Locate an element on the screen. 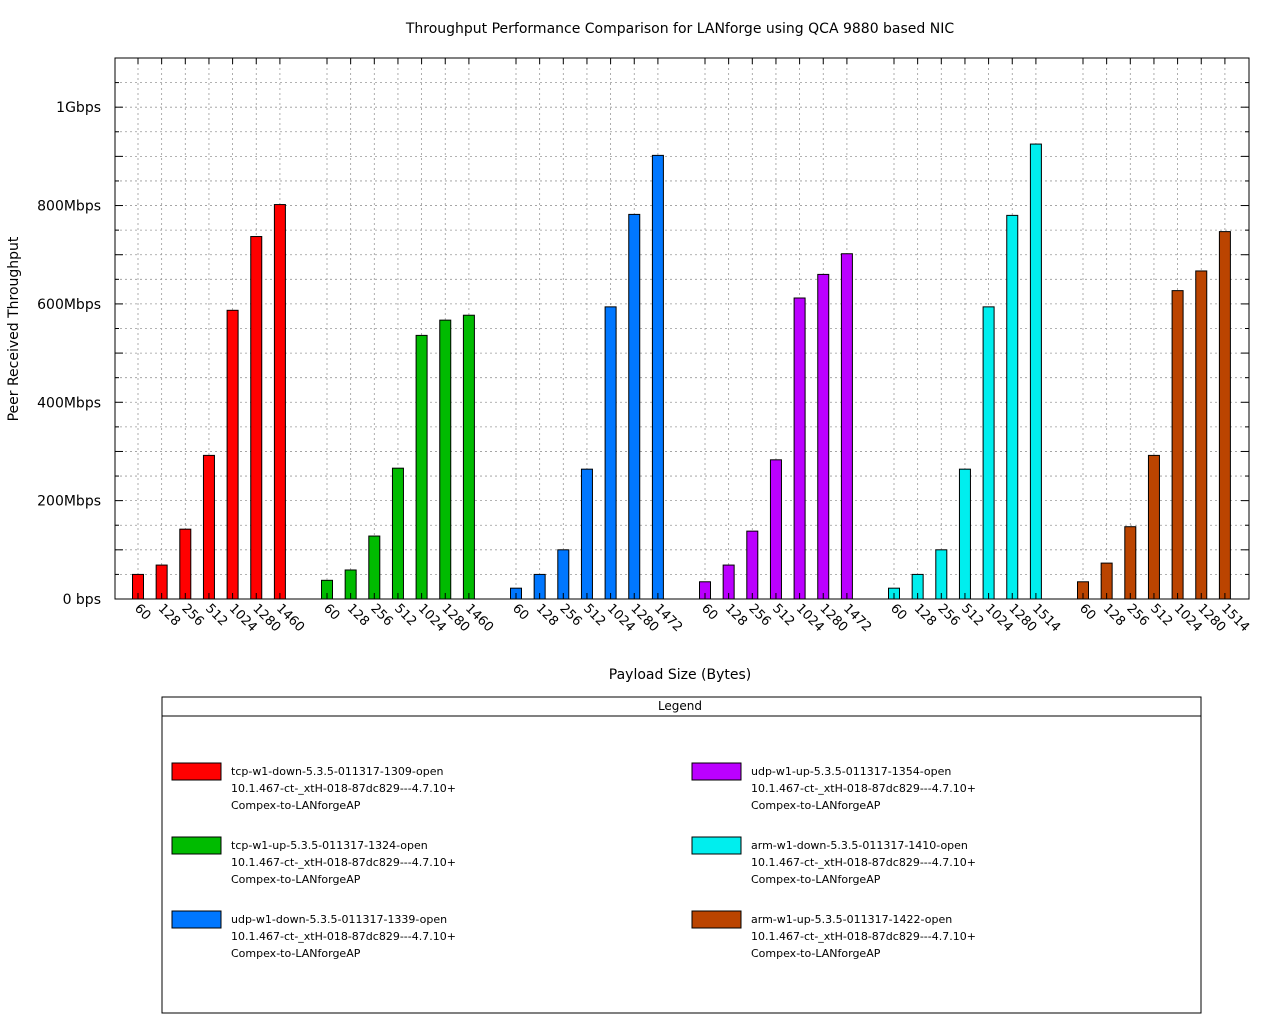 This screenshot has width=1280, height=1024. legend-entry-label: tcp-w1-up-5.3.5-011317-1324-open is located at coordinates (329, 845).